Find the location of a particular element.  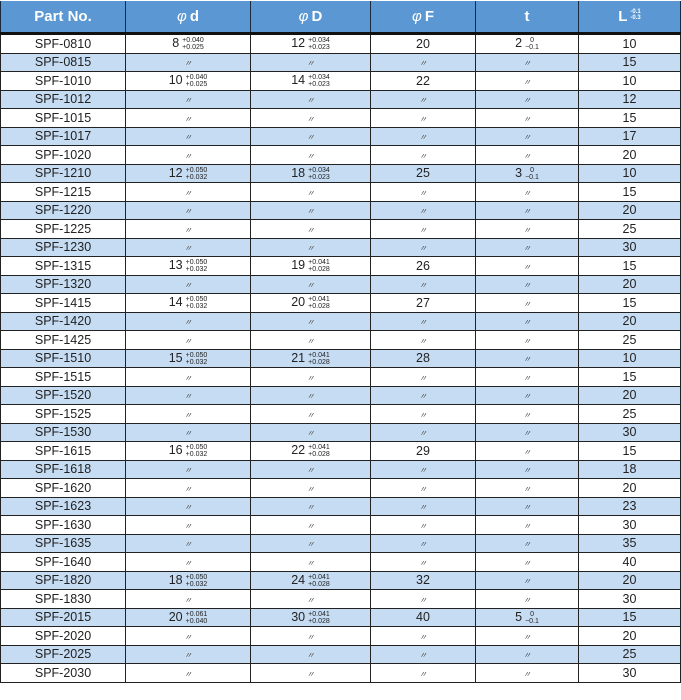

cell-D: 21 +0.041 +0.028 is located at coordinates (310, 358).